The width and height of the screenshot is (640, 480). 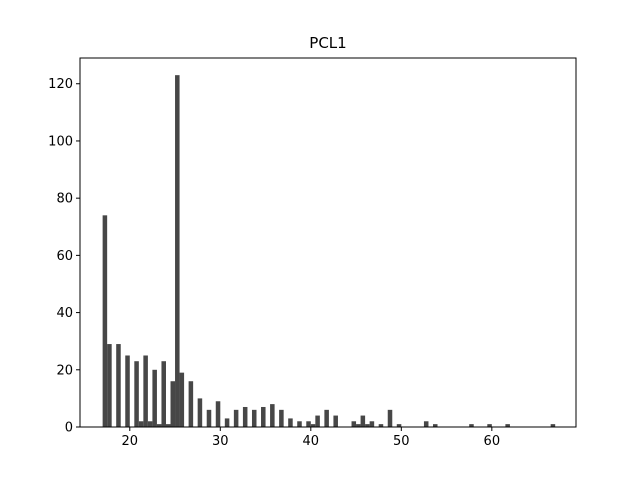 What do you see at coordinates (69, 428) in the screenshot?
I see `y-tick-label: 0` at bounding box center [69, 428].